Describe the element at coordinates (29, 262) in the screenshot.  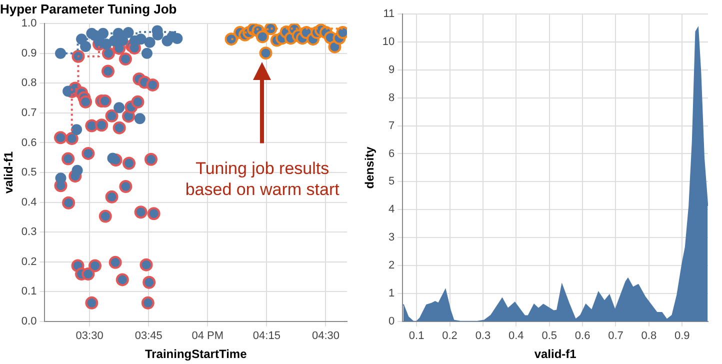
I see `y-tick-label: 0.2` at that location.